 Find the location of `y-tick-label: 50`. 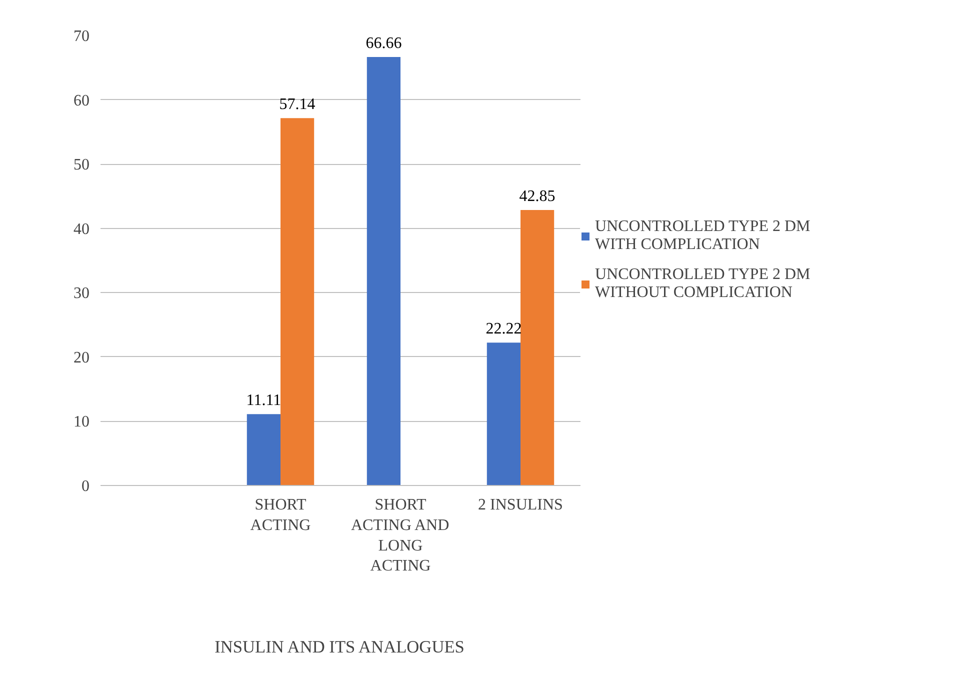

y-tick-label: 50 is located at coordinates (82, 165).